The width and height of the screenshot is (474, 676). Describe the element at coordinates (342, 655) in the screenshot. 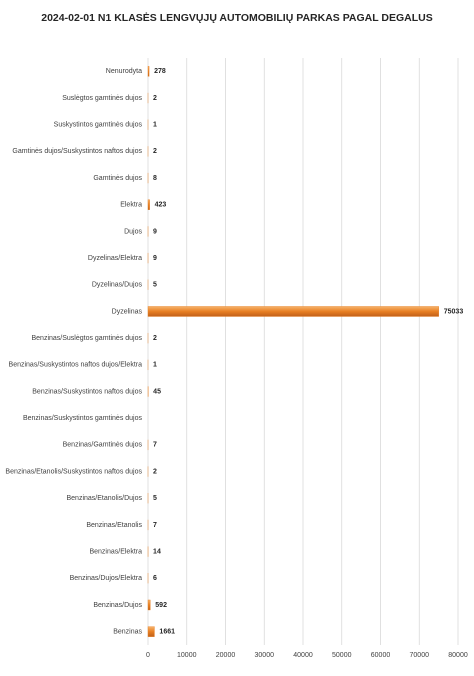

I see `x-tick-label: 50000` at that location.